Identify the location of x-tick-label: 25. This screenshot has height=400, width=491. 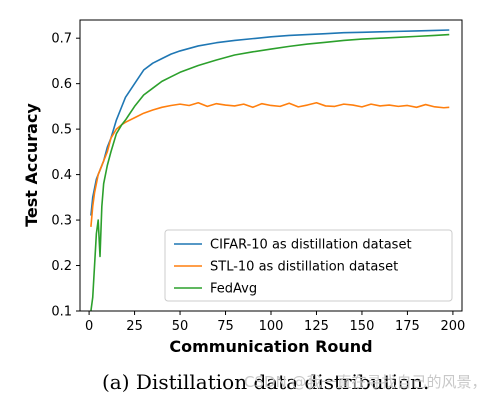
(134, 326).